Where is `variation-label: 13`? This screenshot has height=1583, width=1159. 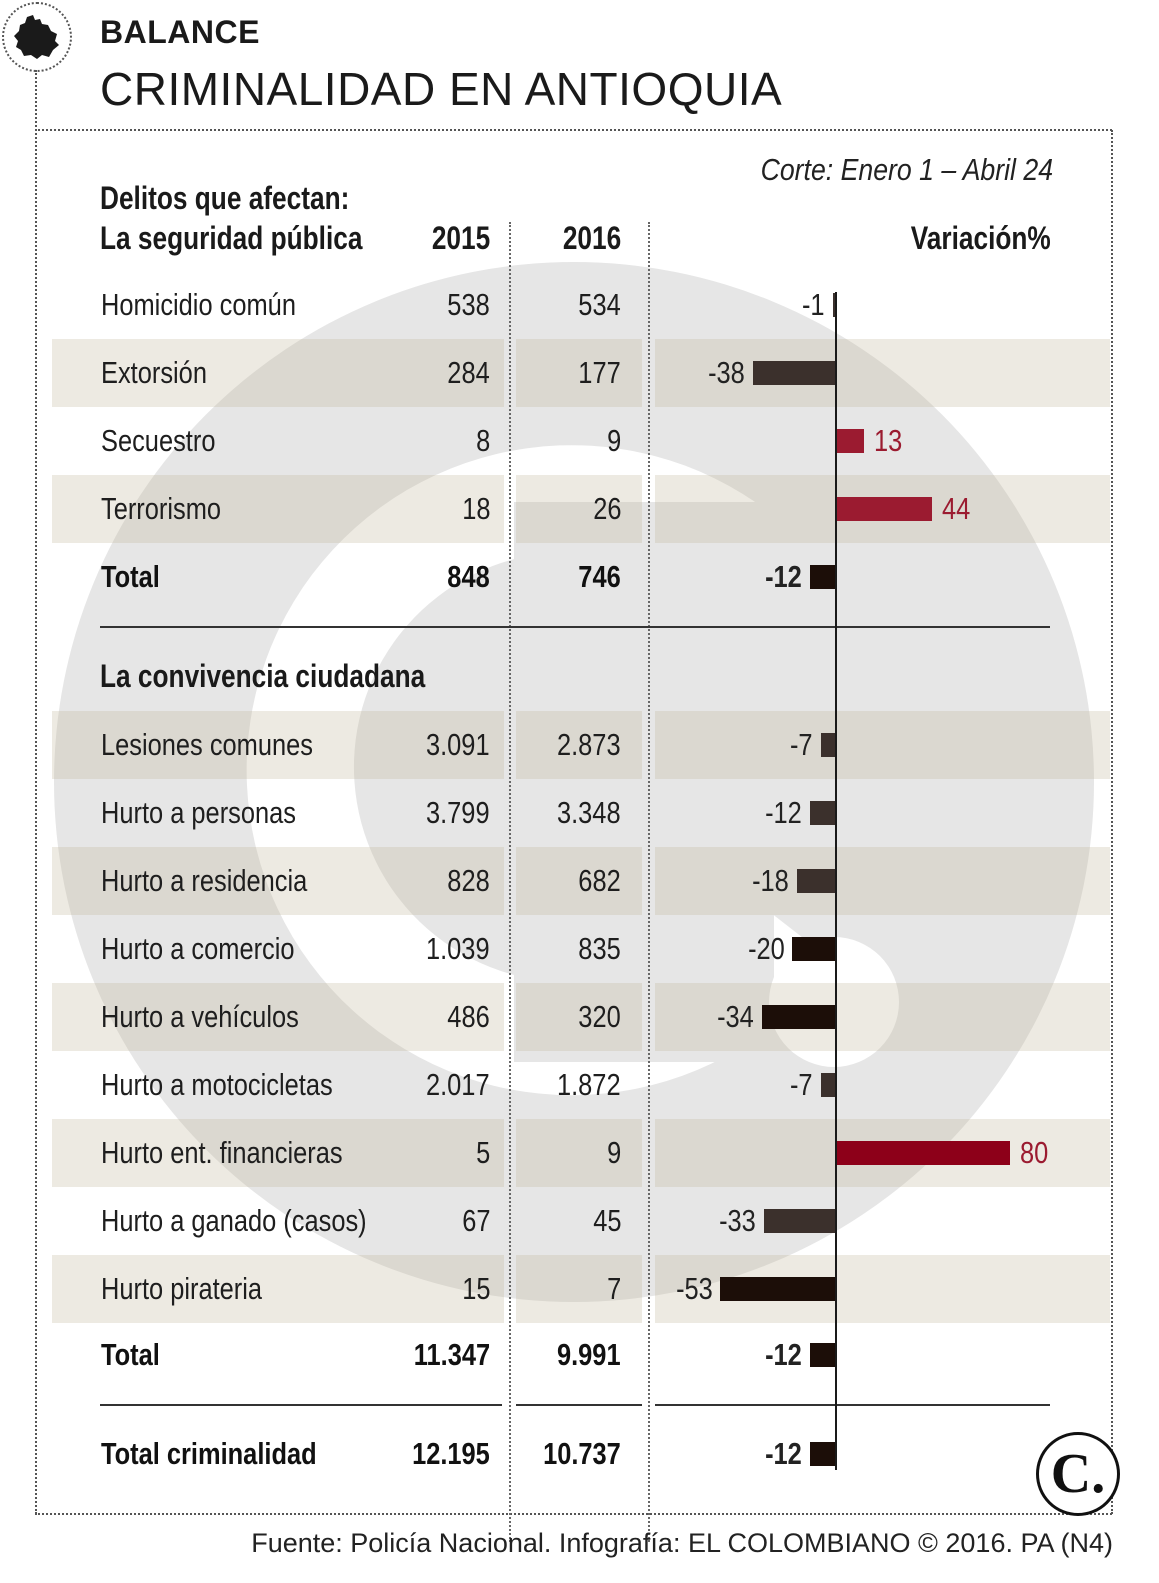
variation-label: 13 is located at coordinates (888, 440).